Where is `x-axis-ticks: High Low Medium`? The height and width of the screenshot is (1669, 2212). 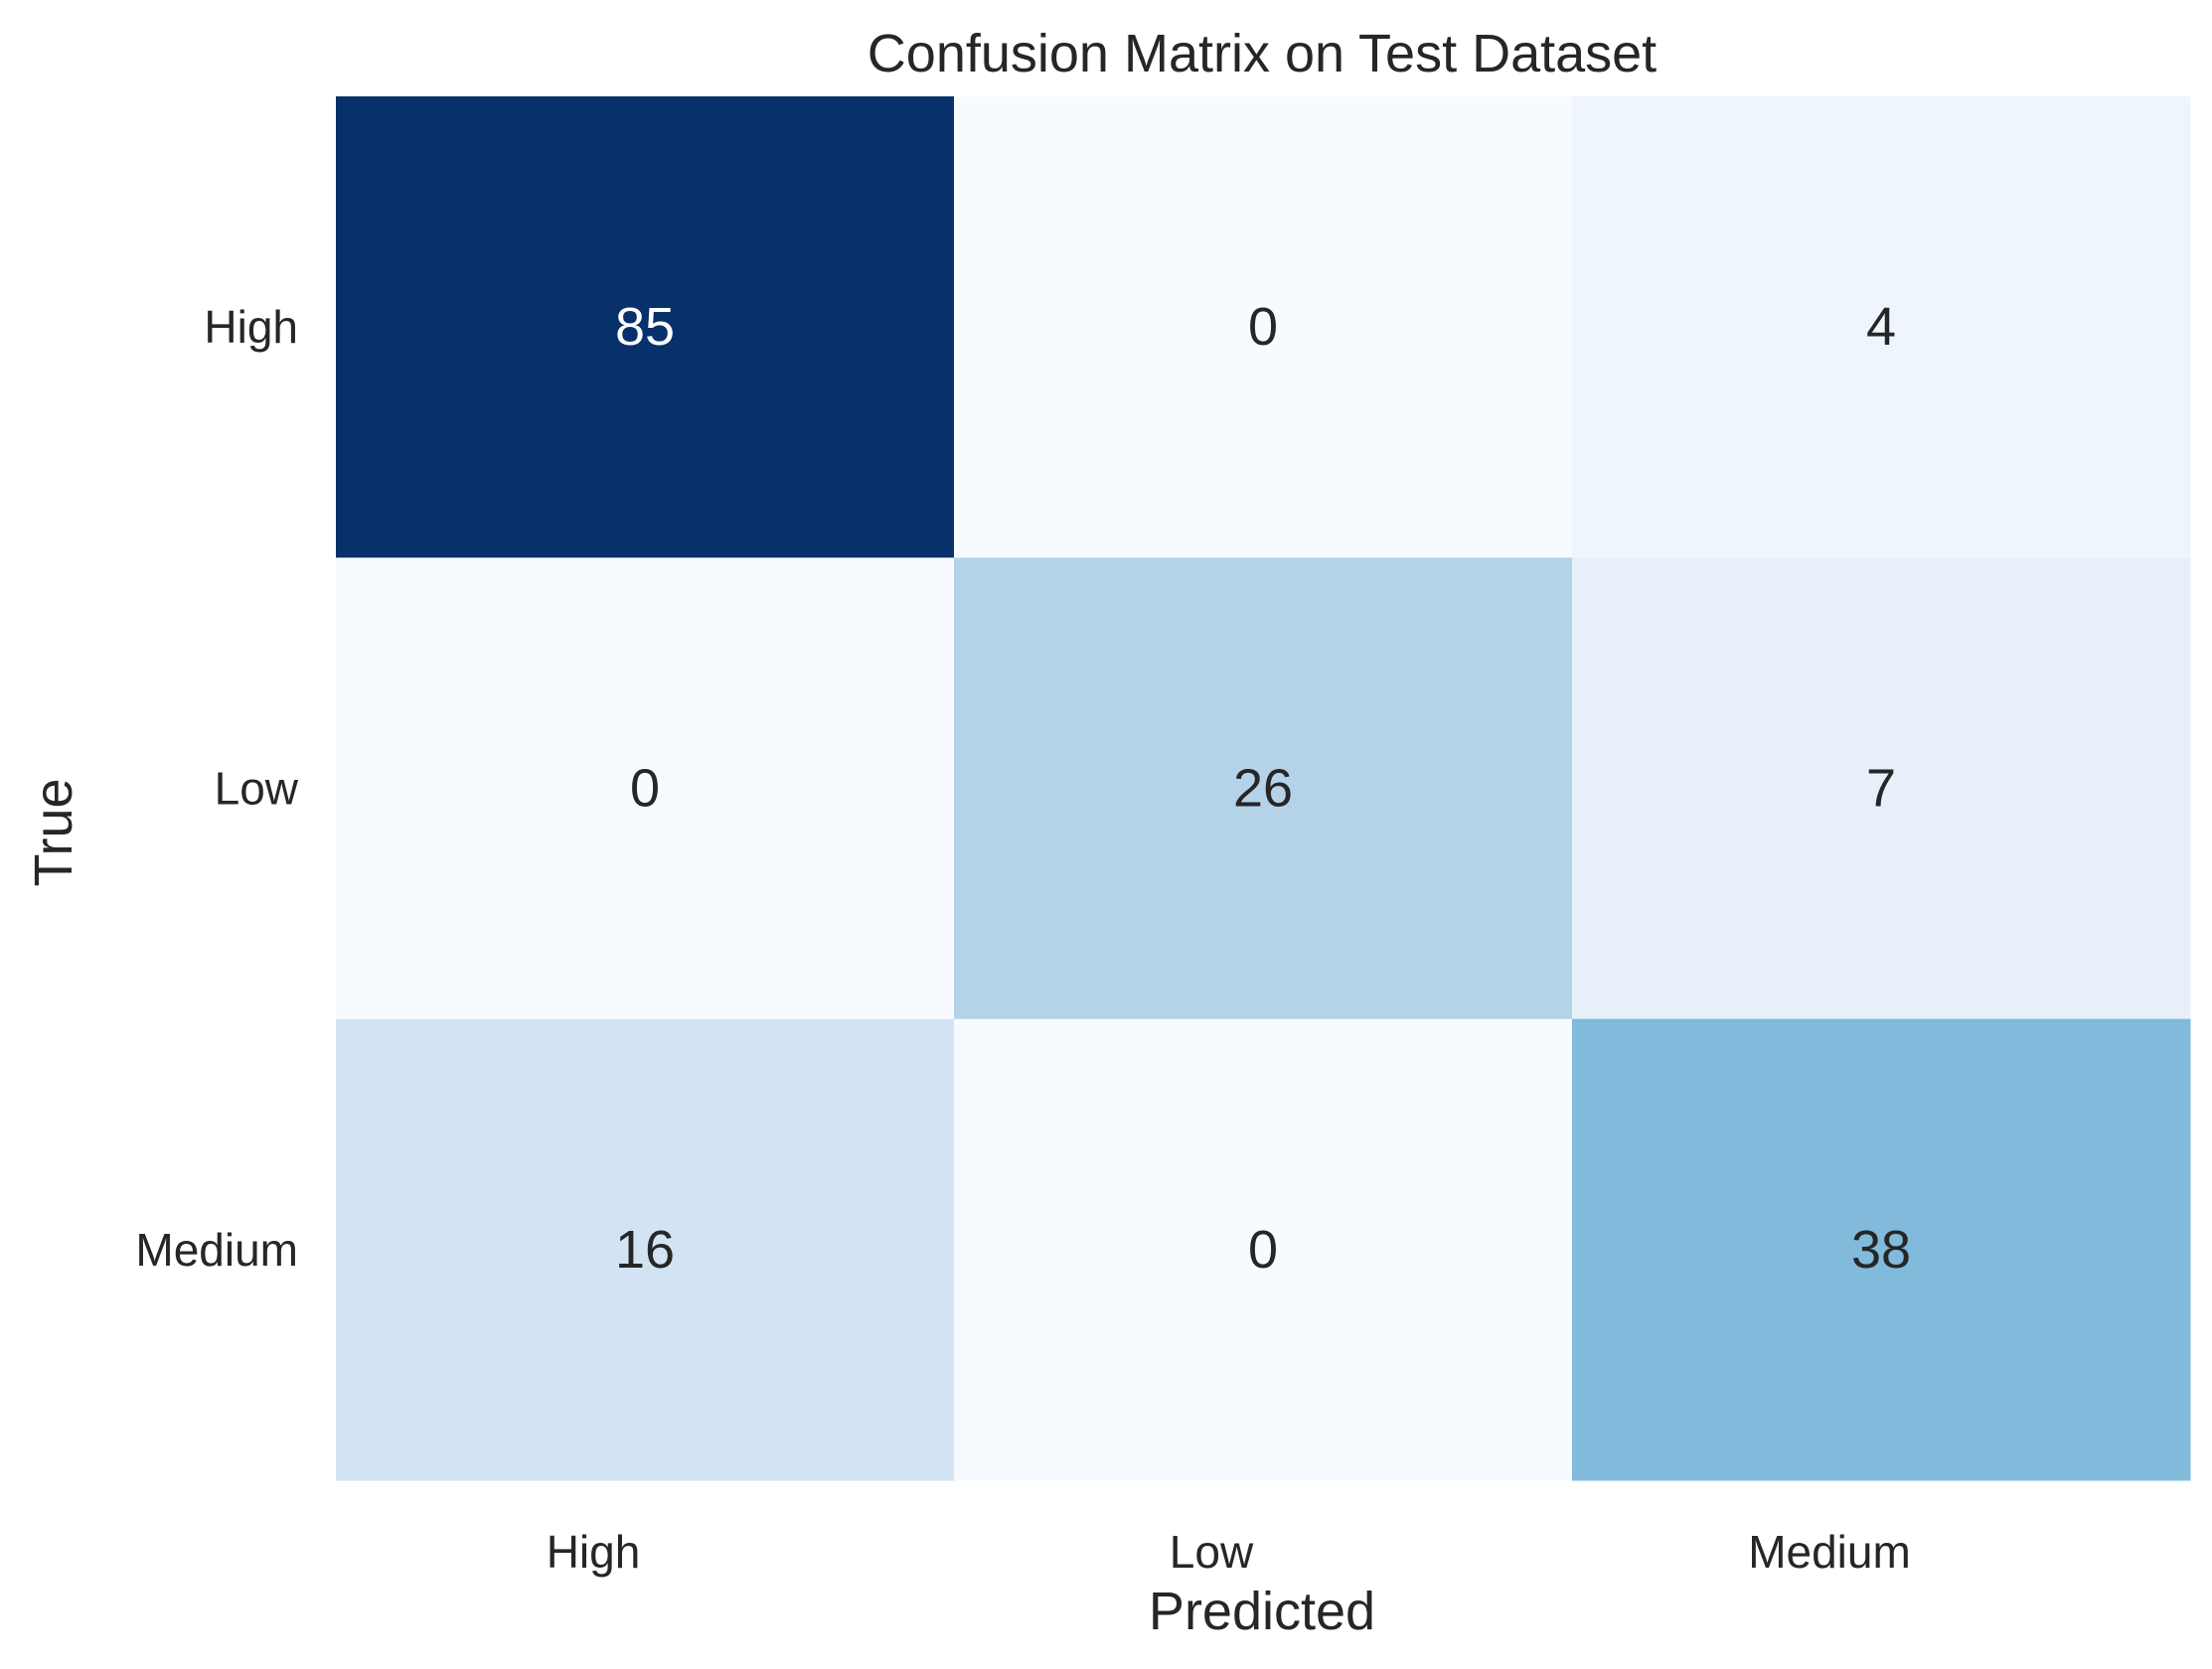 x-axis-ticks: High Low Medium is located at coordinates (1229, 1552).